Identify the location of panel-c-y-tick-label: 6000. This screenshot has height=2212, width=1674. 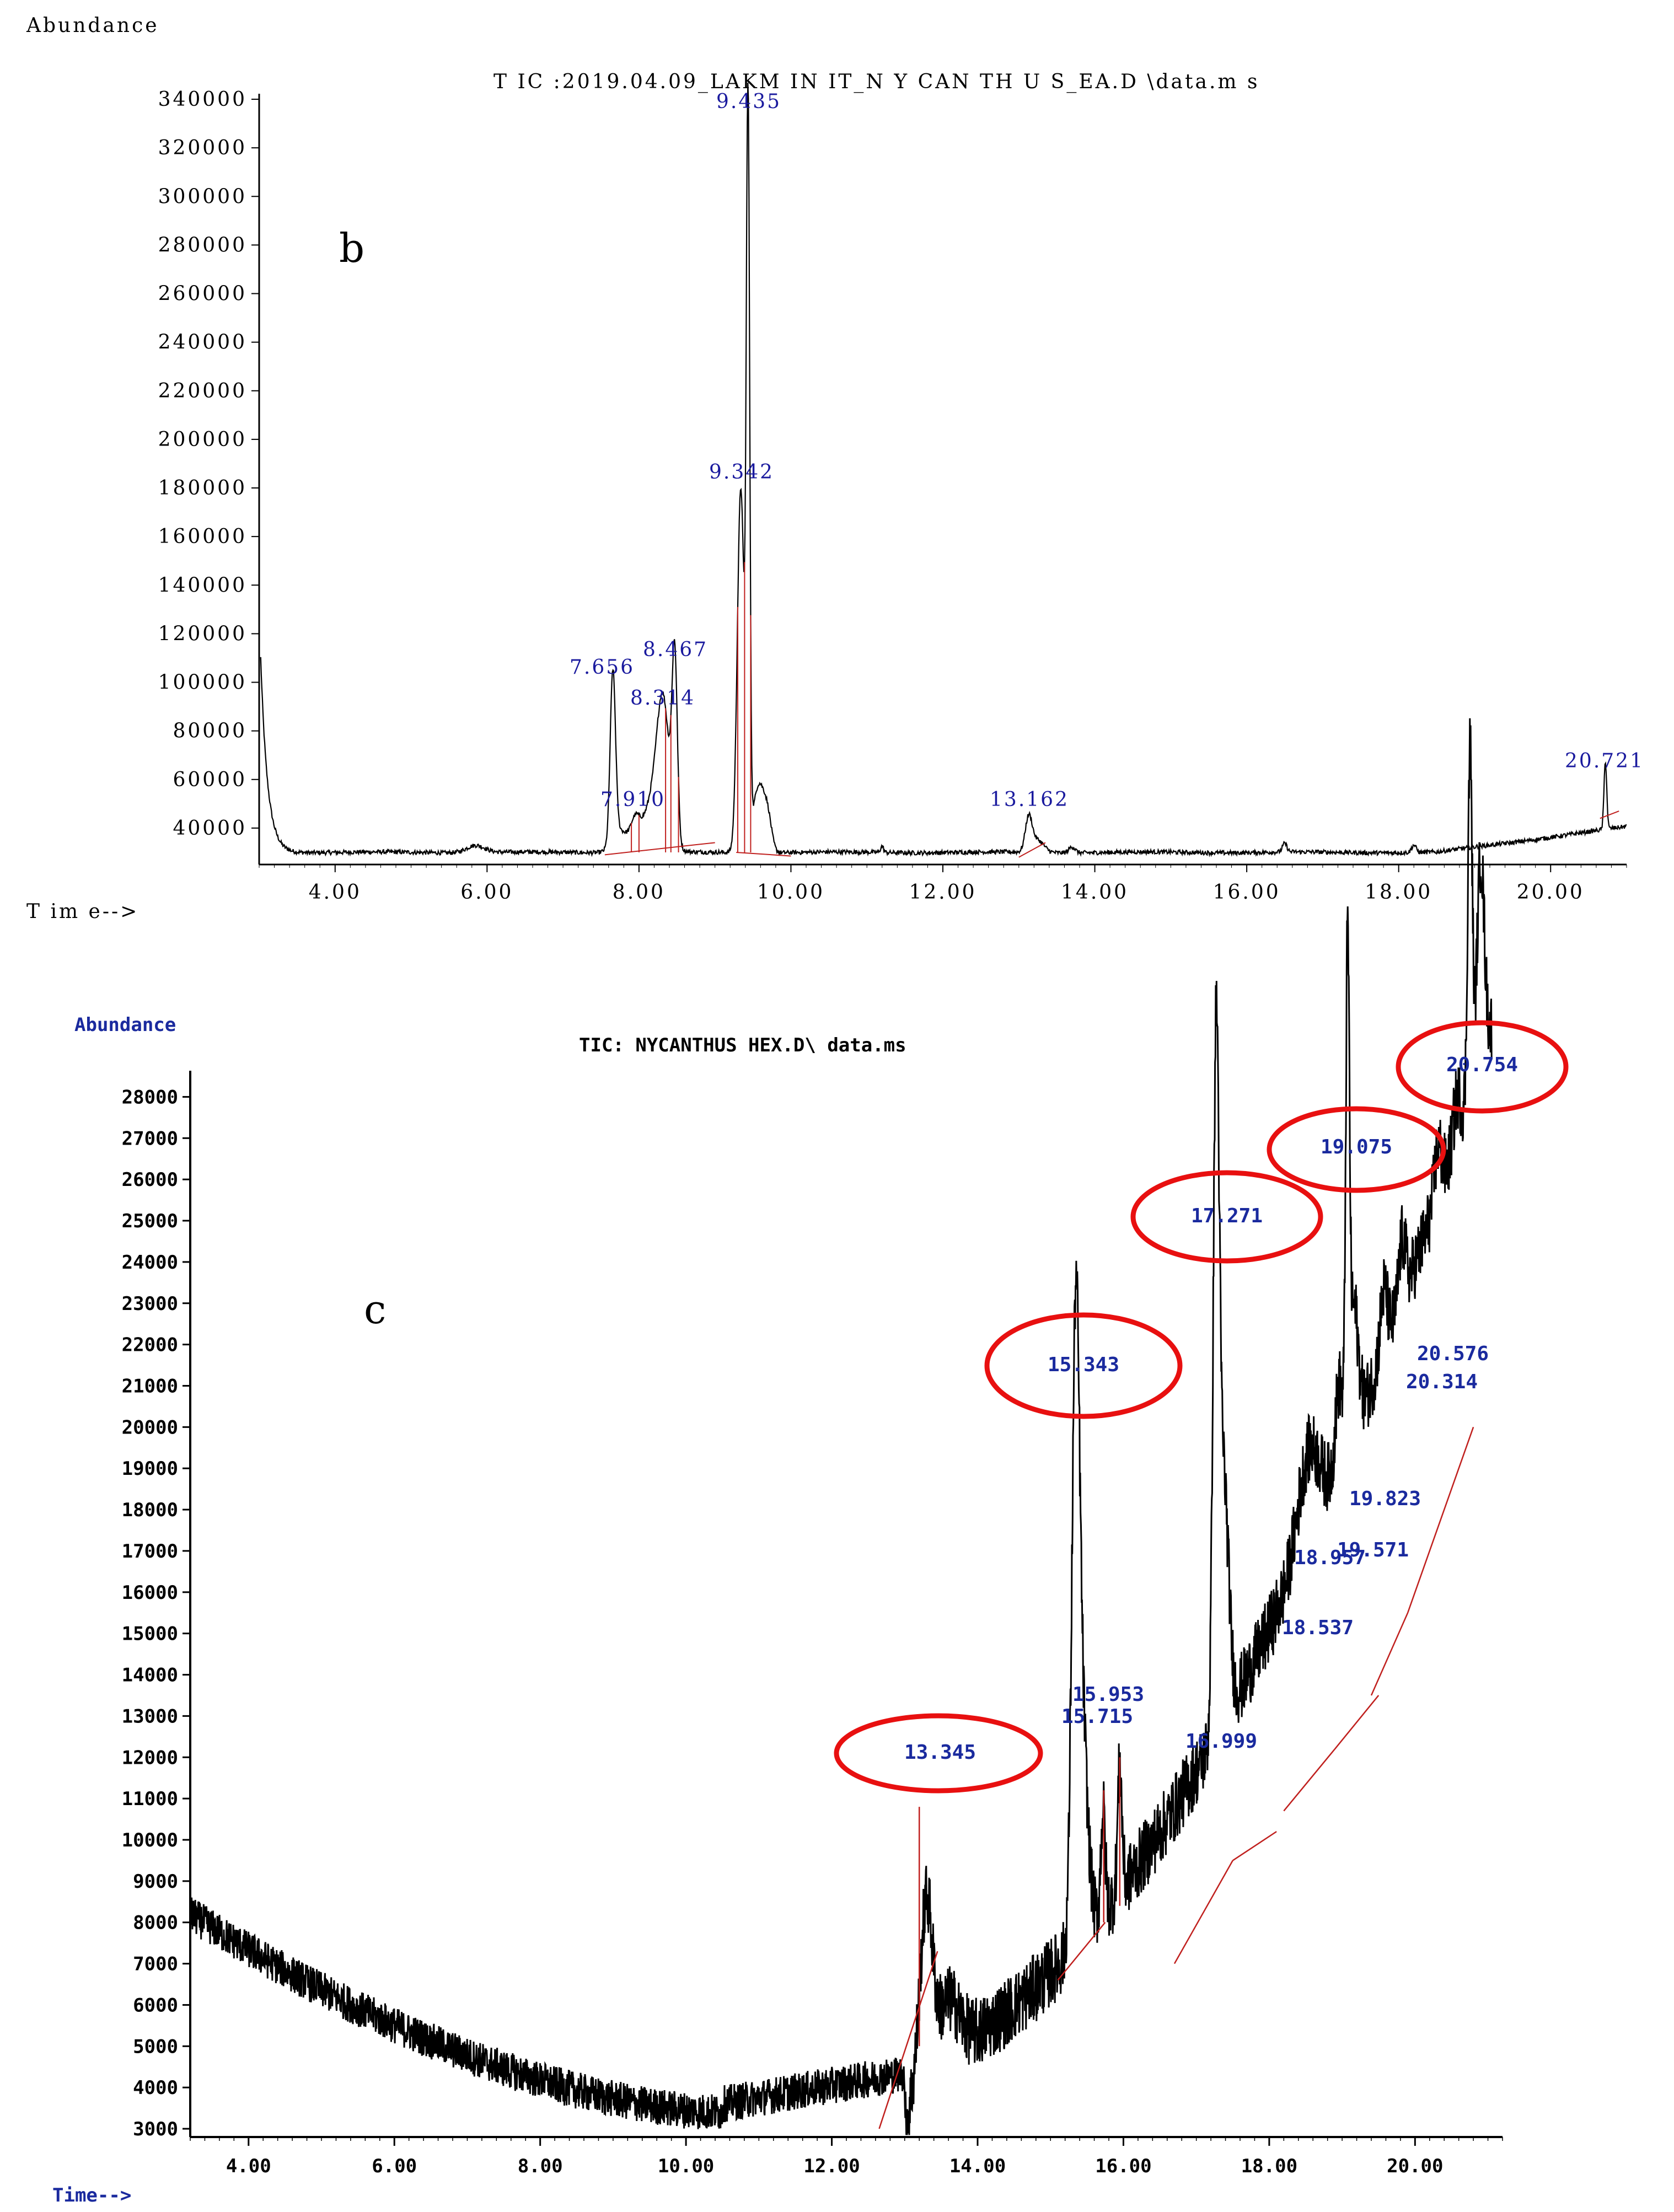
(156, 2005).